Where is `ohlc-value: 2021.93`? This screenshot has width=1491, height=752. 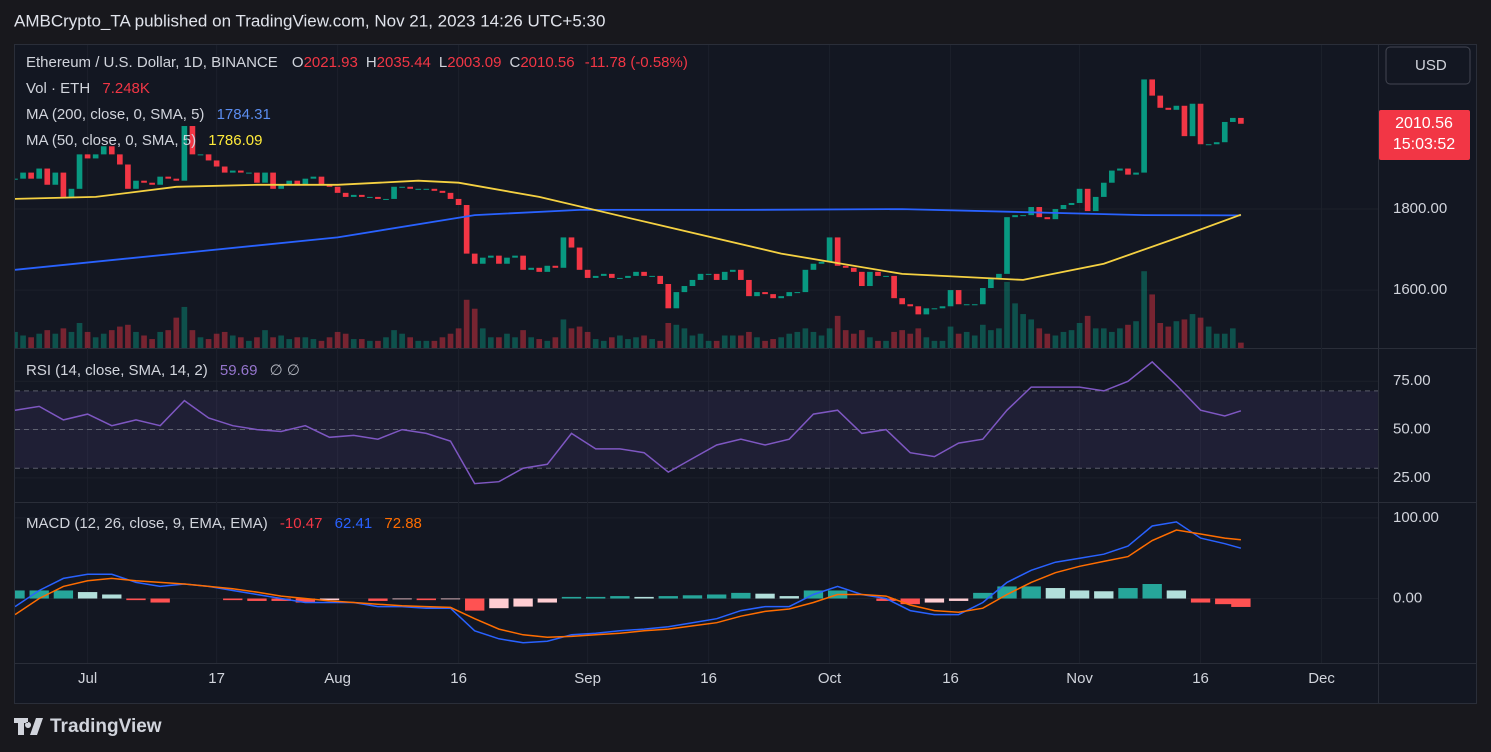
ohlc-value: 2021.93 is located at coordinates (331, 62).